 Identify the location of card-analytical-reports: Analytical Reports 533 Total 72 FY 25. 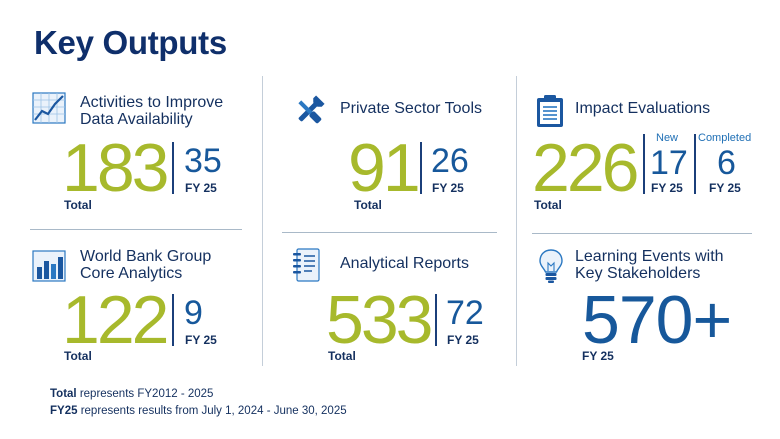
(397, 308).